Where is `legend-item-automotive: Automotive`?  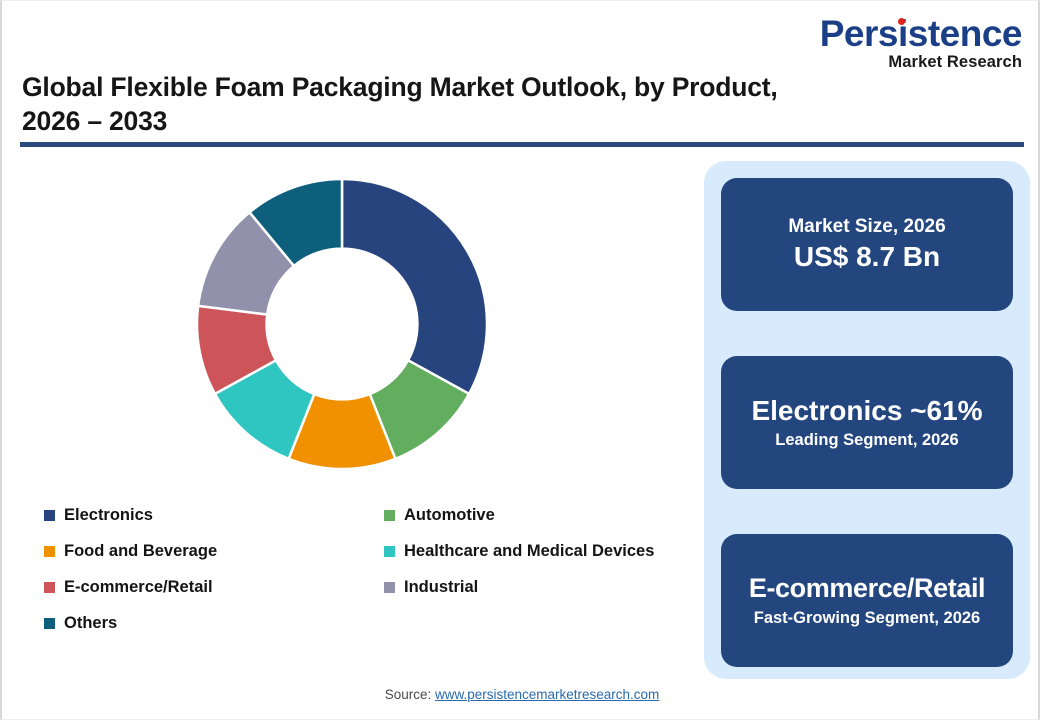 legend-item-automotive: Automotive is located at coordinates (544, 515).